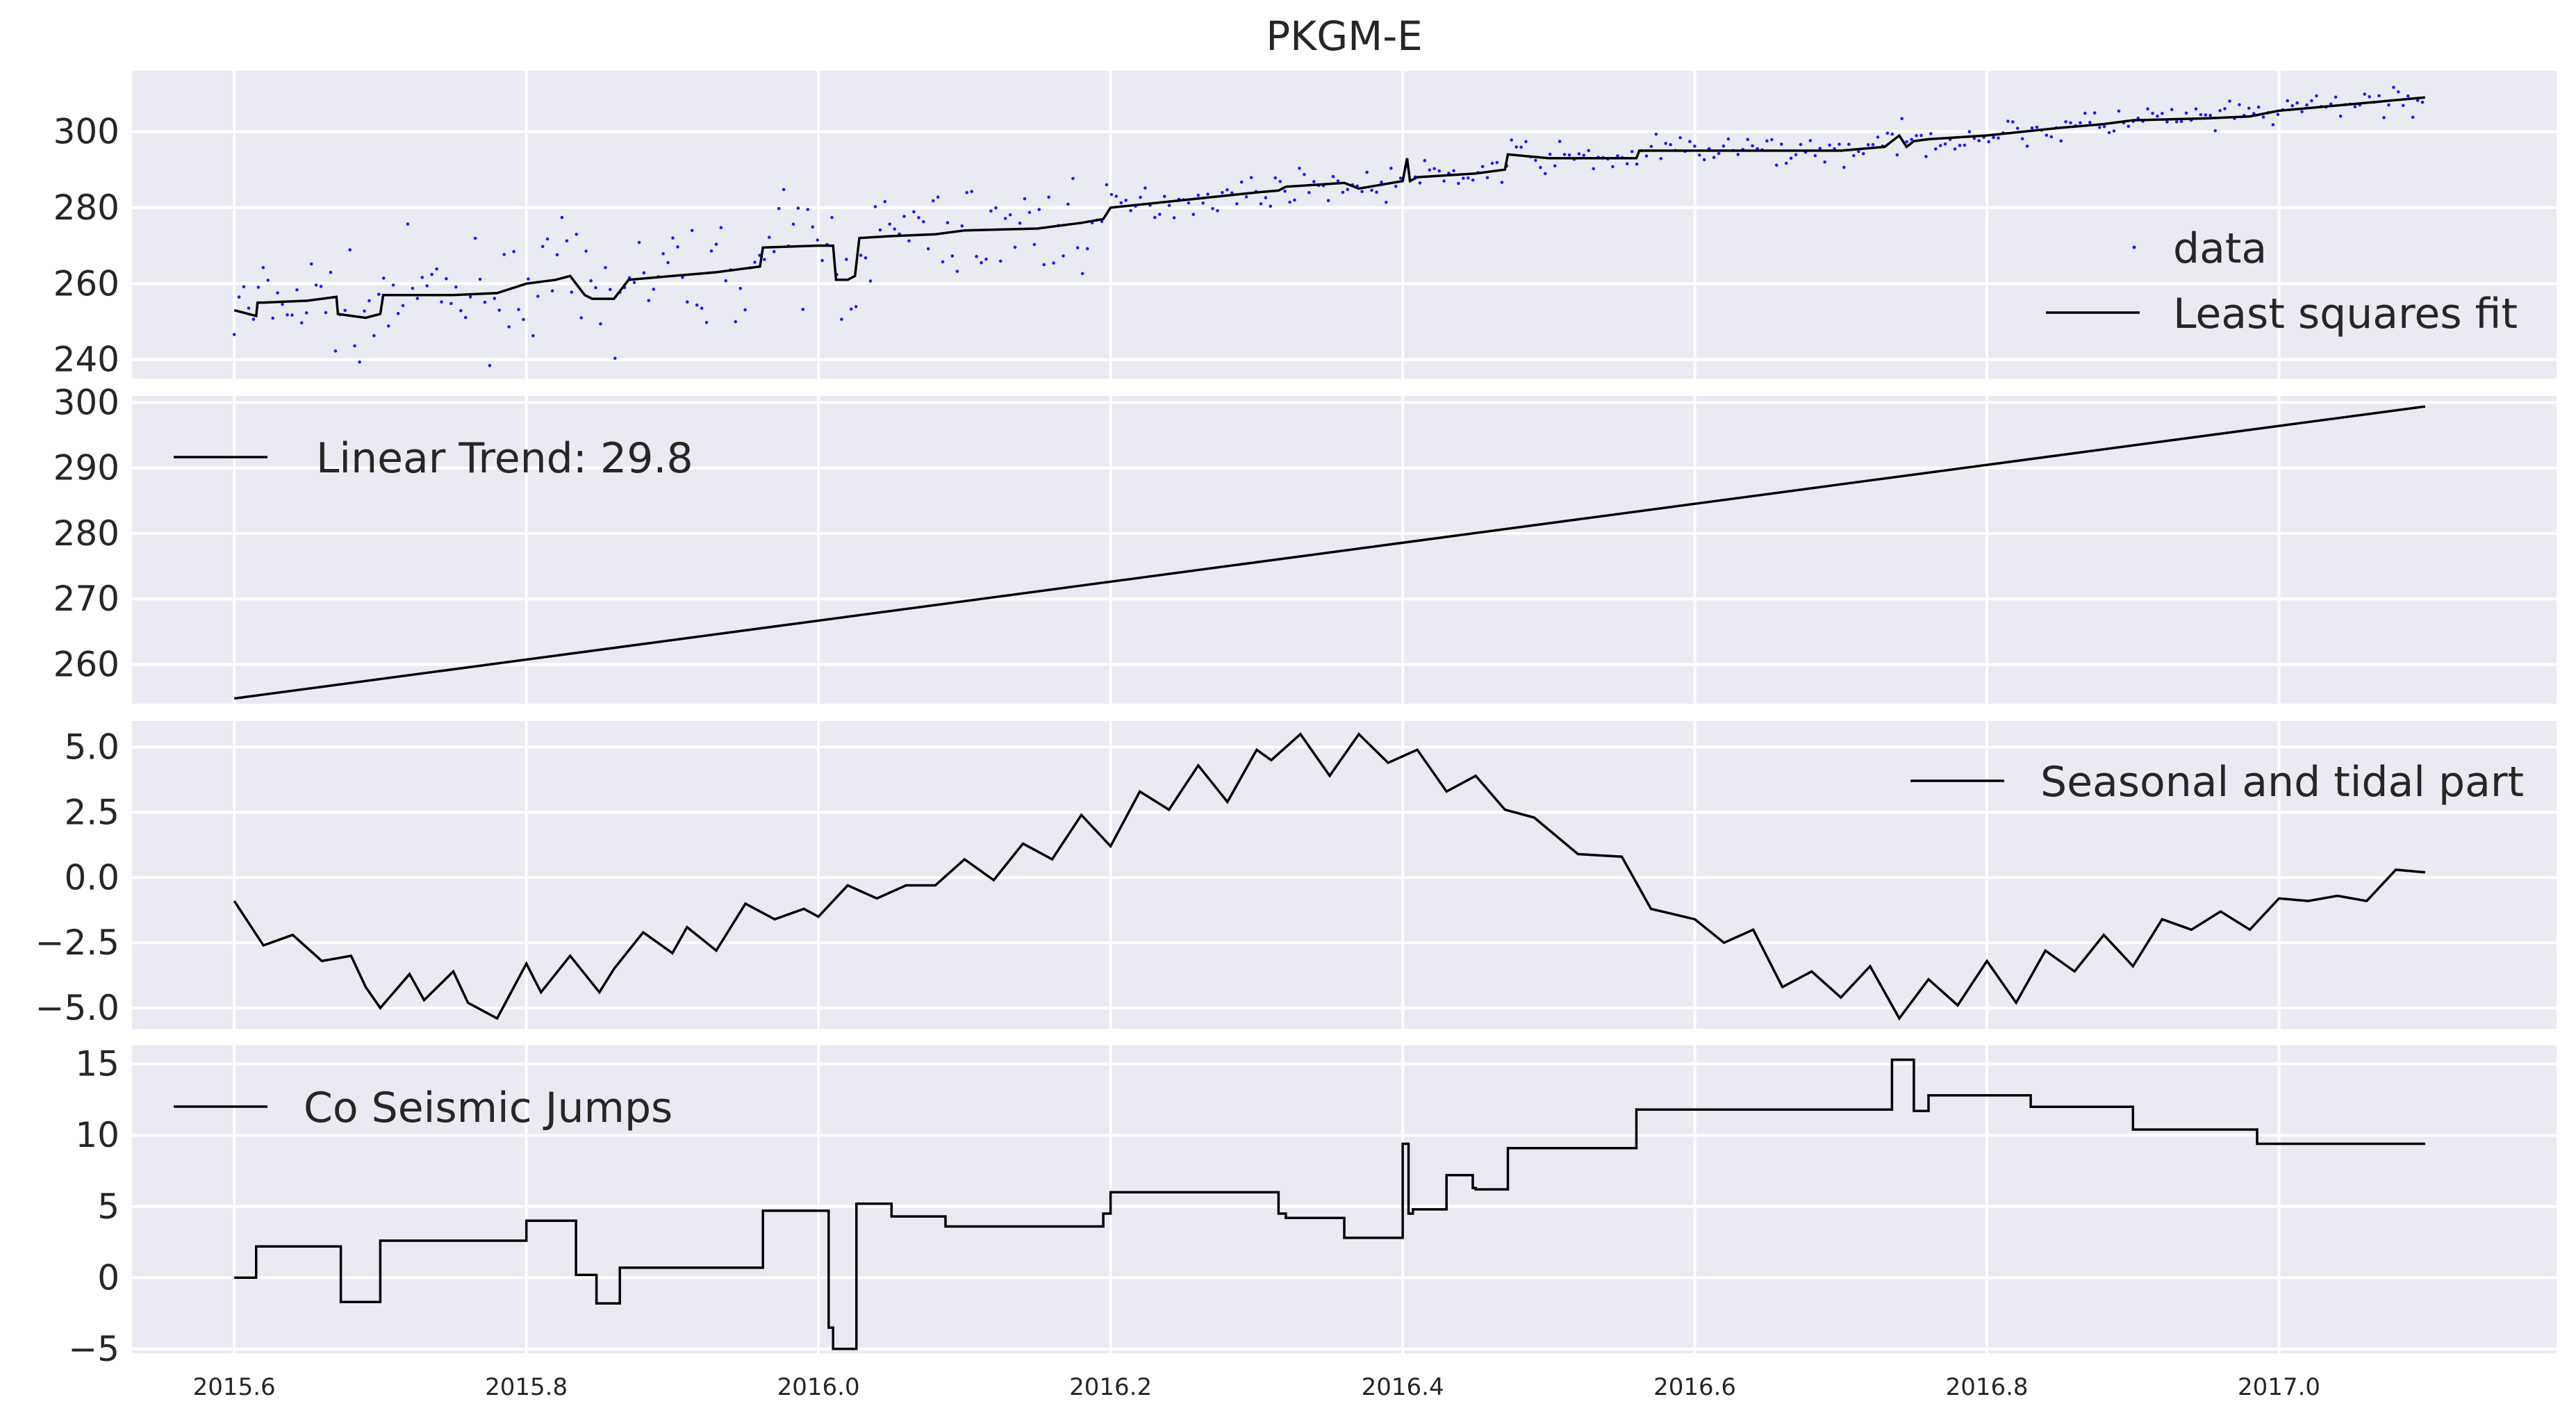  Describe the element at coordinates (86, 283) in the screenshot. I see `y-tick-label: 260` at that location.